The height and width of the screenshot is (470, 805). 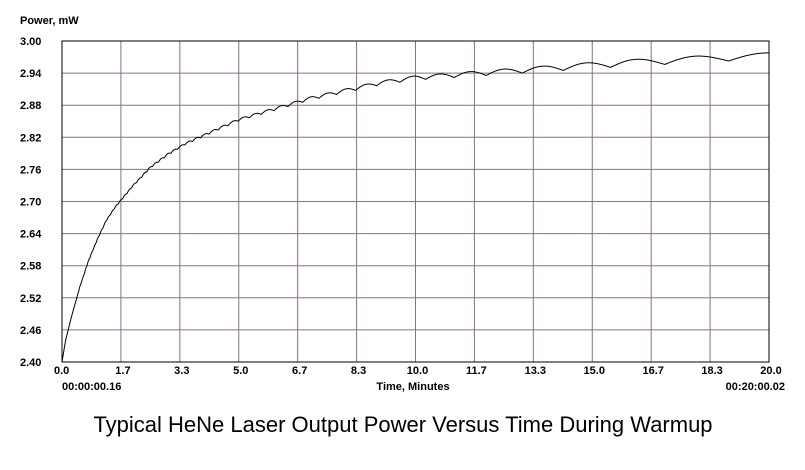 I want to click on y-tick-label: 2.46, so click(x=30, y=331).